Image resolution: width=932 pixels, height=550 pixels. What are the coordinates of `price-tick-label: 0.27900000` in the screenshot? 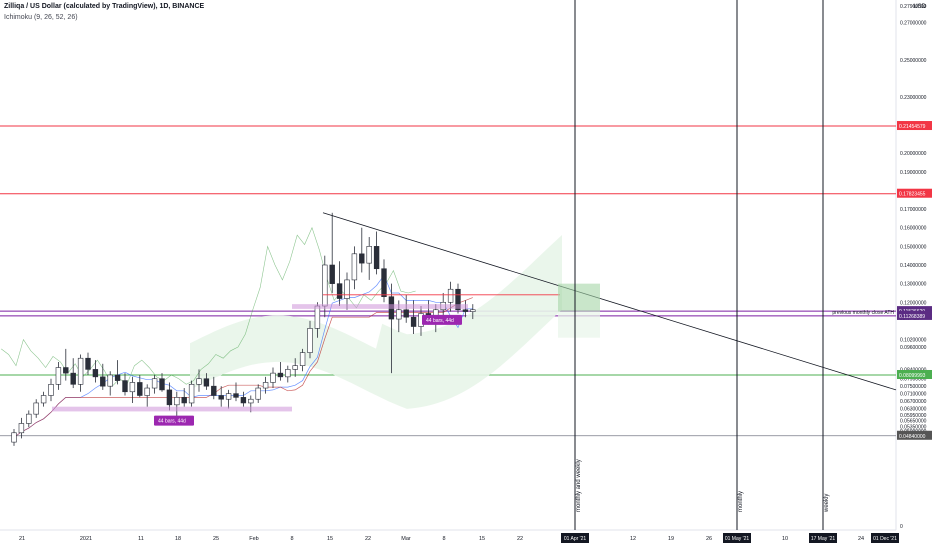 It's located at (913, 7).